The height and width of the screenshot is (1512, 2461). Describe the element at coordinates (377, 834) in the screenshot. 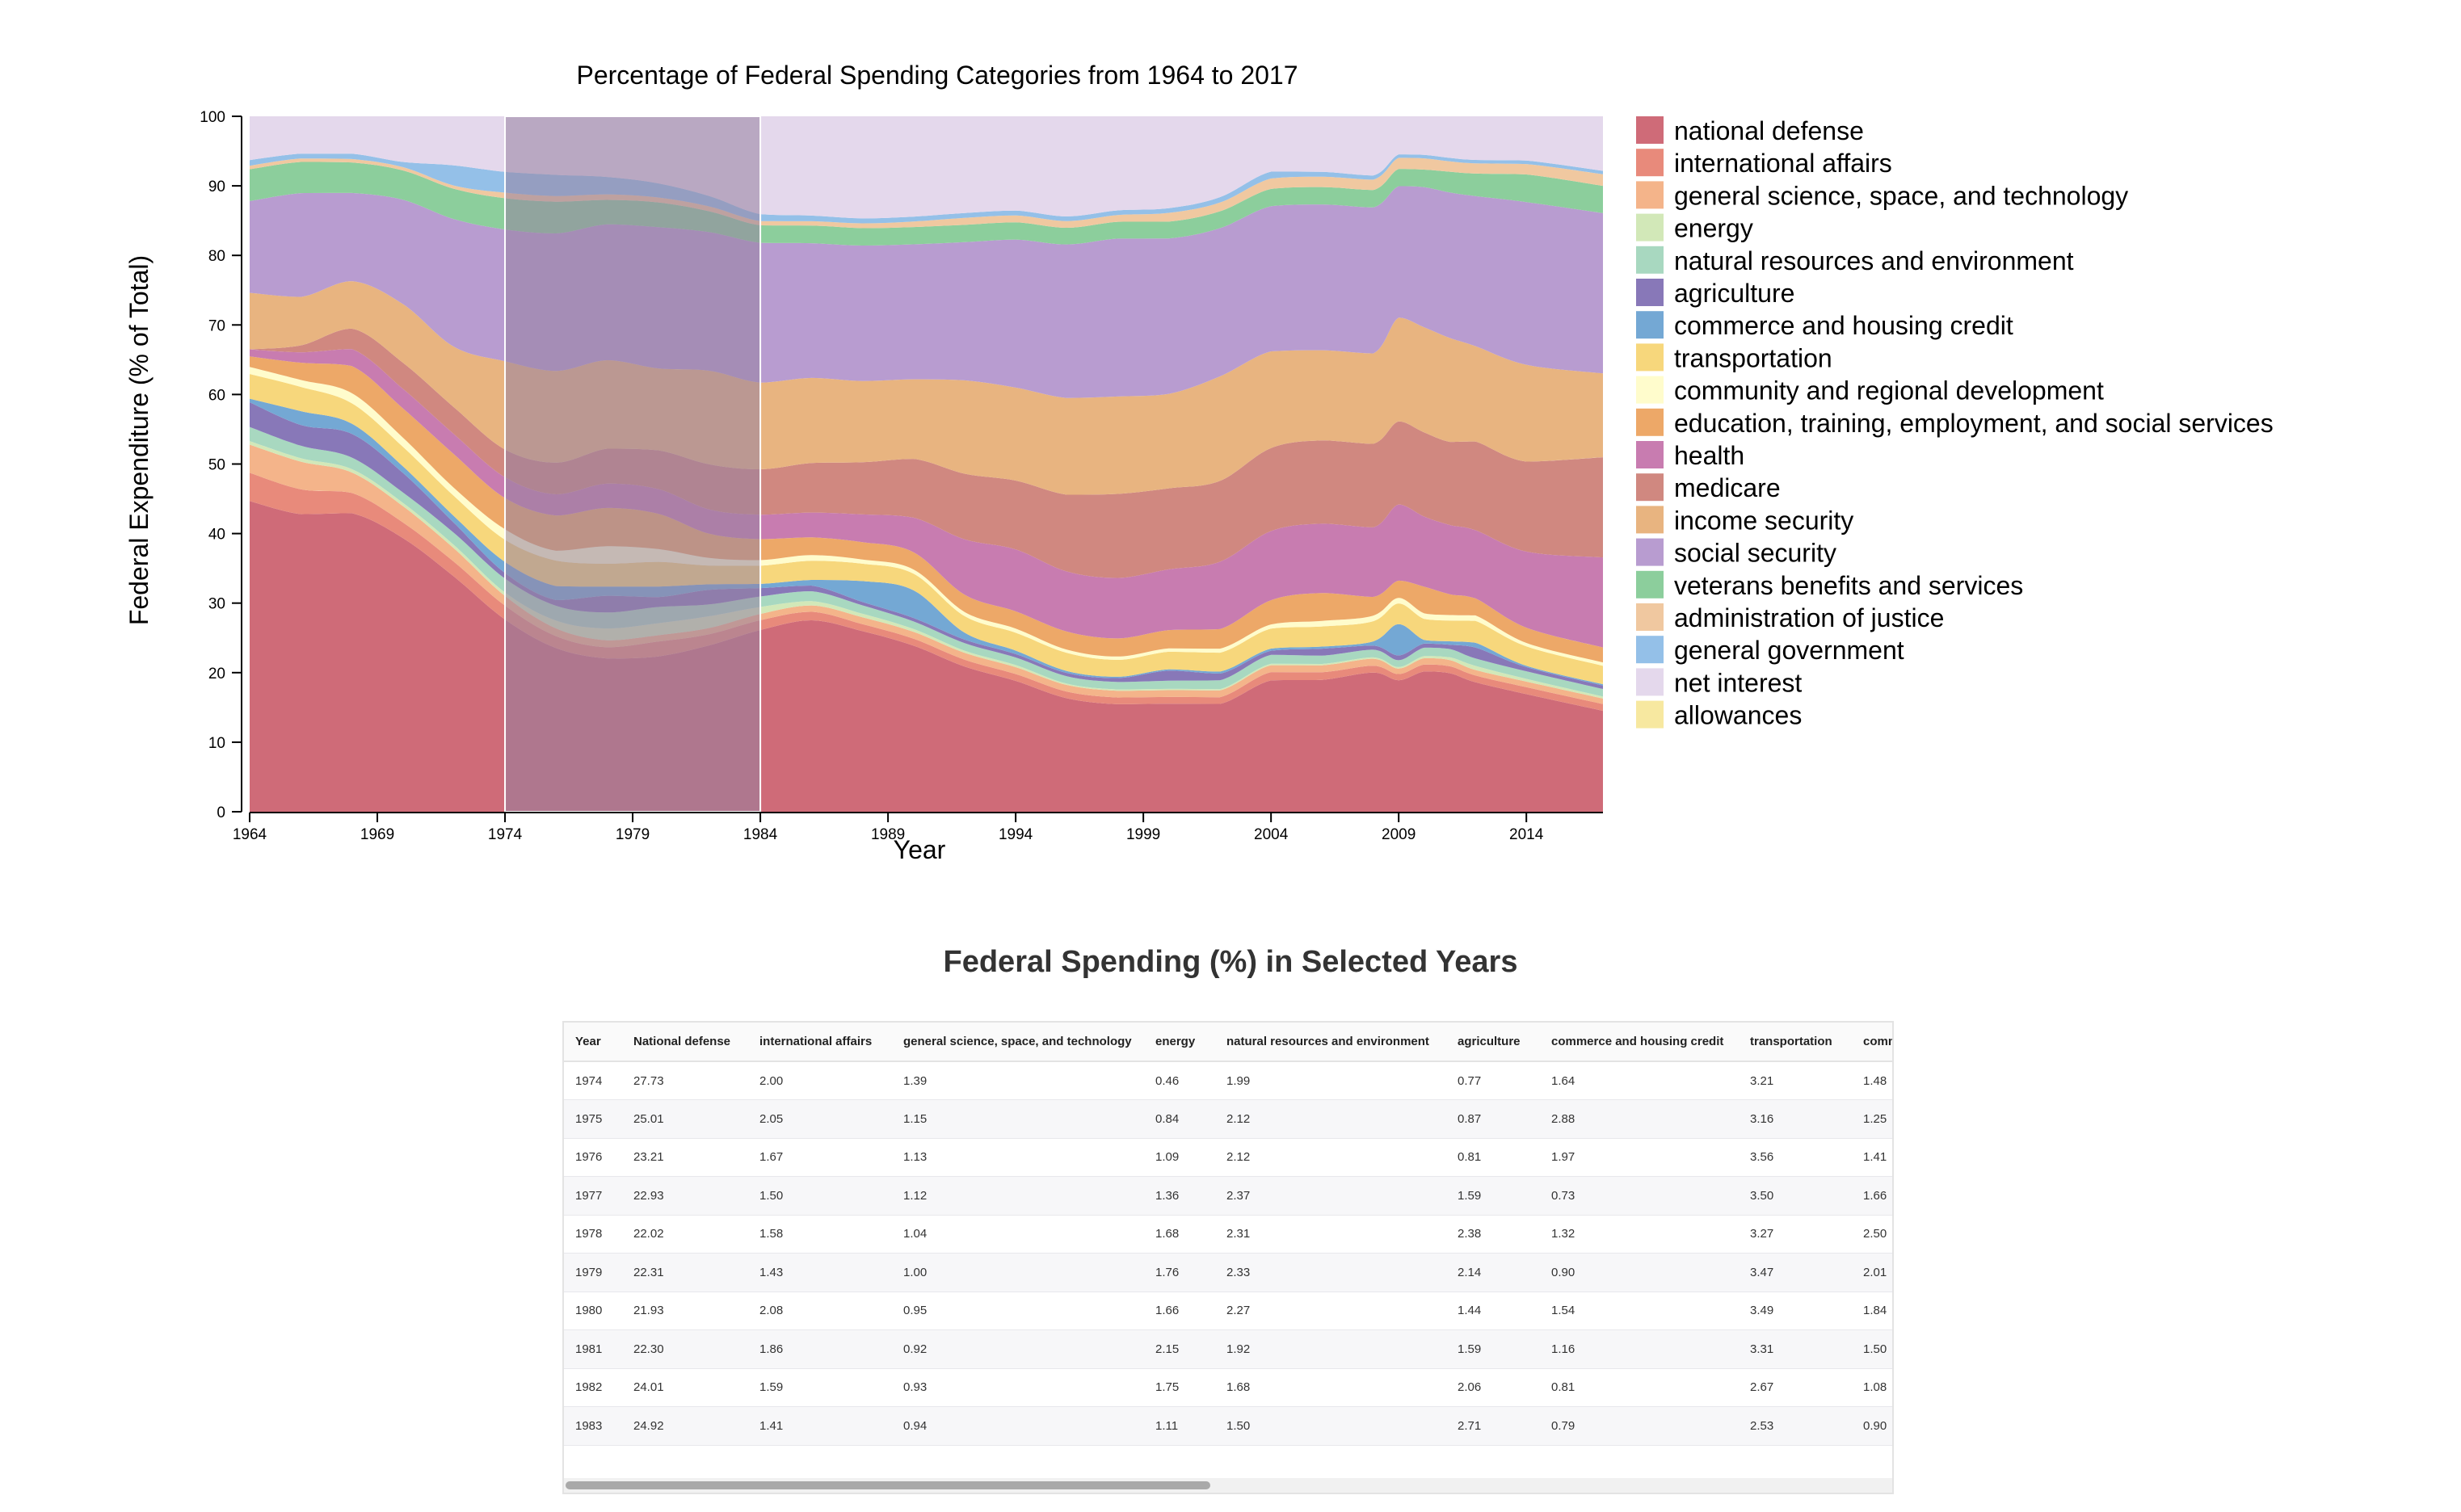

I see `x-tick-label: 1969` at that location.